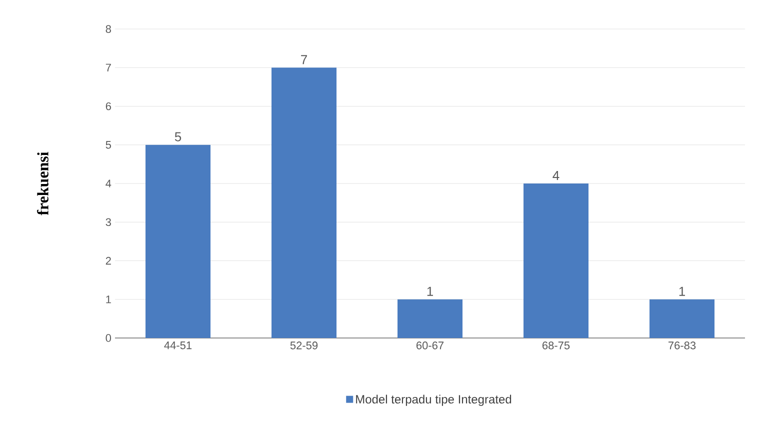 The image size is (771, 429). What do you see at coordinates (556, 346) in the screenshot?
I see `x-tick-label: 68-75` at bounding box center [556, 346].